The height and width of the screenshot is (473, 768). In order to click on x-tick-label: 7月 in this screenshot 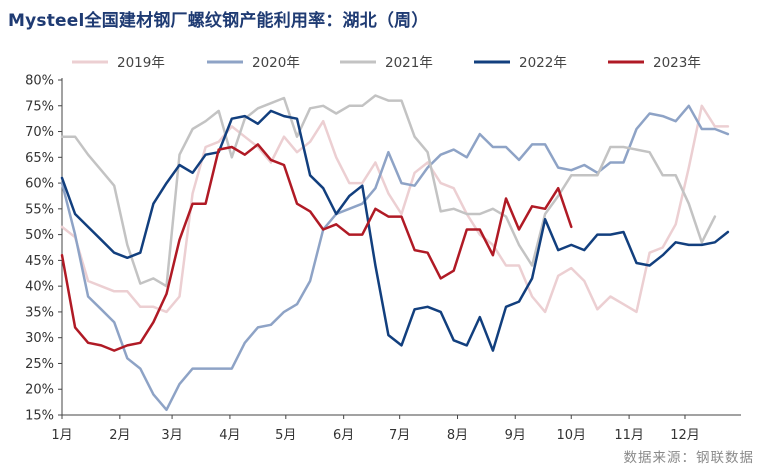, I will do `click(399, 435)`.